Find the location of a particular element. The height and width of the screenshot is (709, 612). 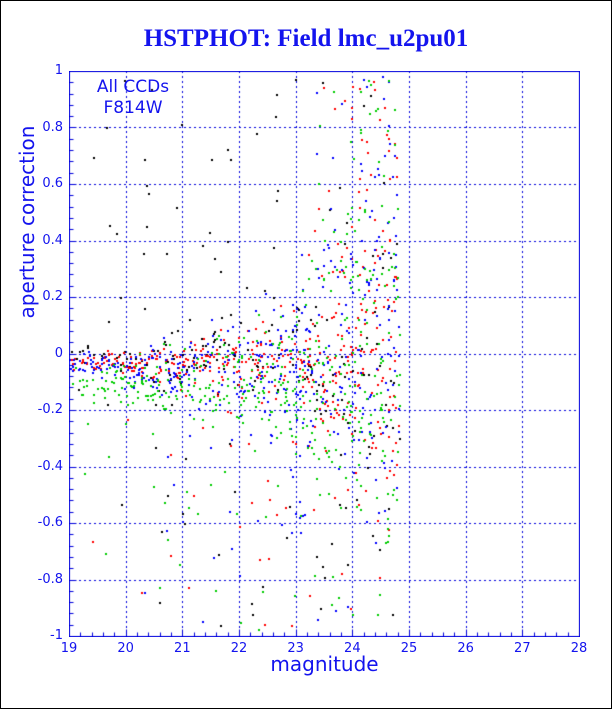

annotation-filter: F814W is located at coordinates (133, 108).